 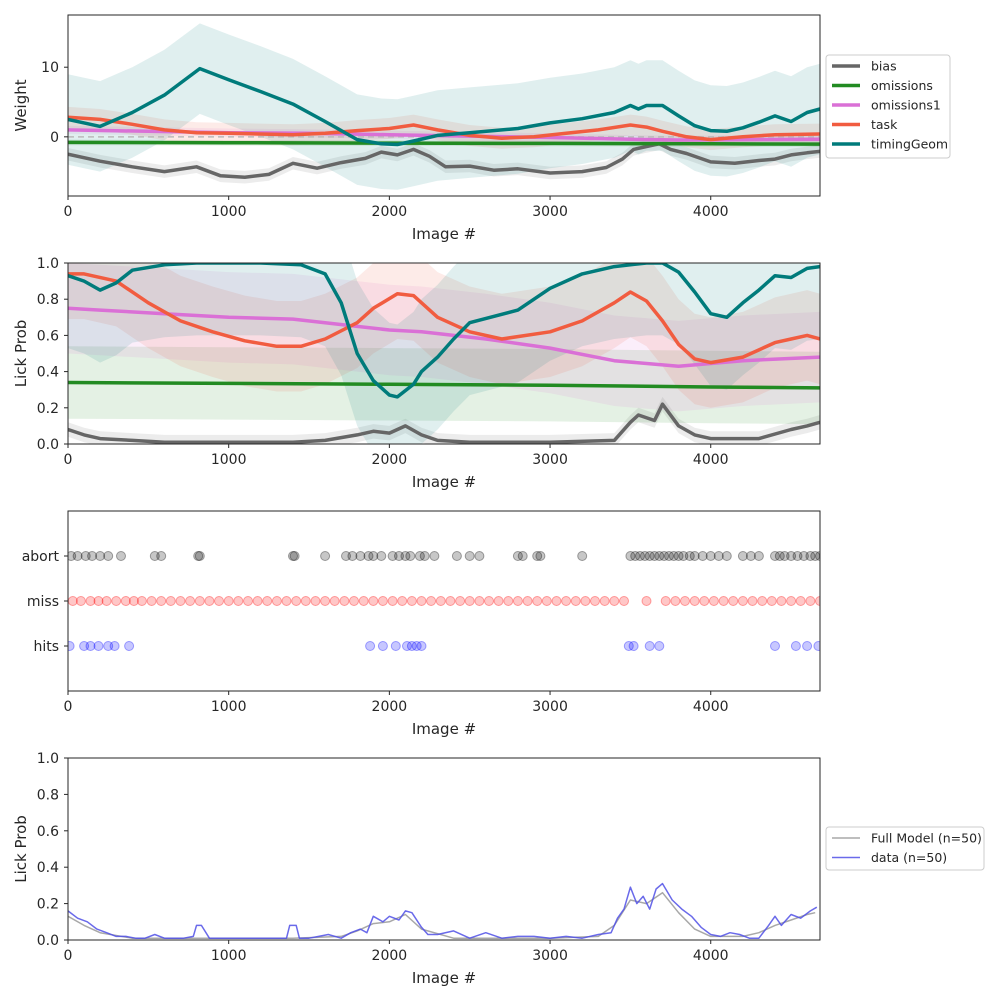 I want to click on y-axis-label: Lick Prob, so click(x=21, y=354).